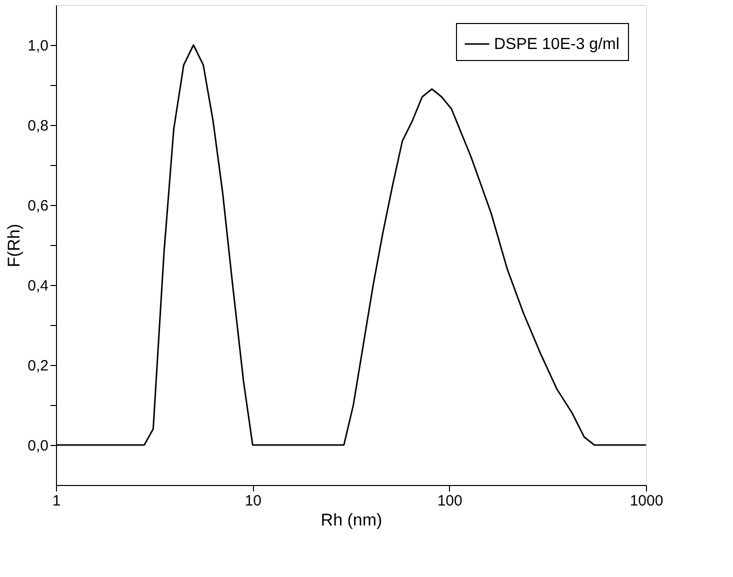 The width and height of the screenshot is (733, 577). What do you see at coordinates (557, 44) in the screenshot?
I see `legend-label: DSPE 10E-3 g/ml` at bounding box center [557, 44].